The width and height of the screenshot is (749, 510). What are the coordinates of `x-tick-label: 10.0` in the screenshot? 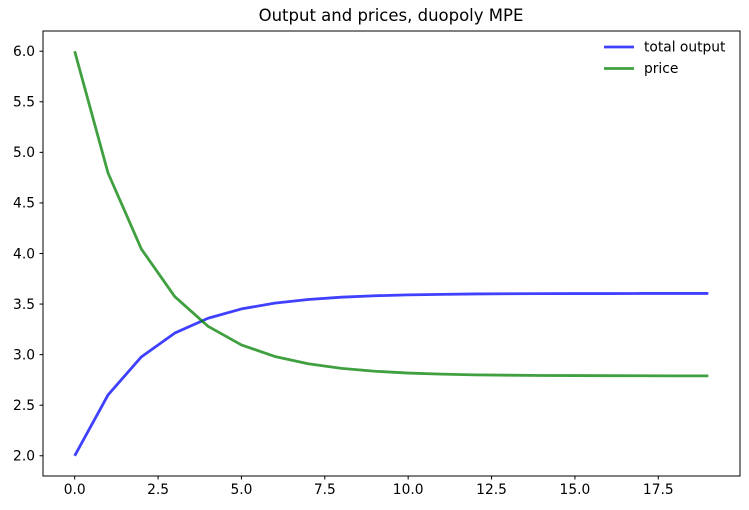 It's located at (408, 490).